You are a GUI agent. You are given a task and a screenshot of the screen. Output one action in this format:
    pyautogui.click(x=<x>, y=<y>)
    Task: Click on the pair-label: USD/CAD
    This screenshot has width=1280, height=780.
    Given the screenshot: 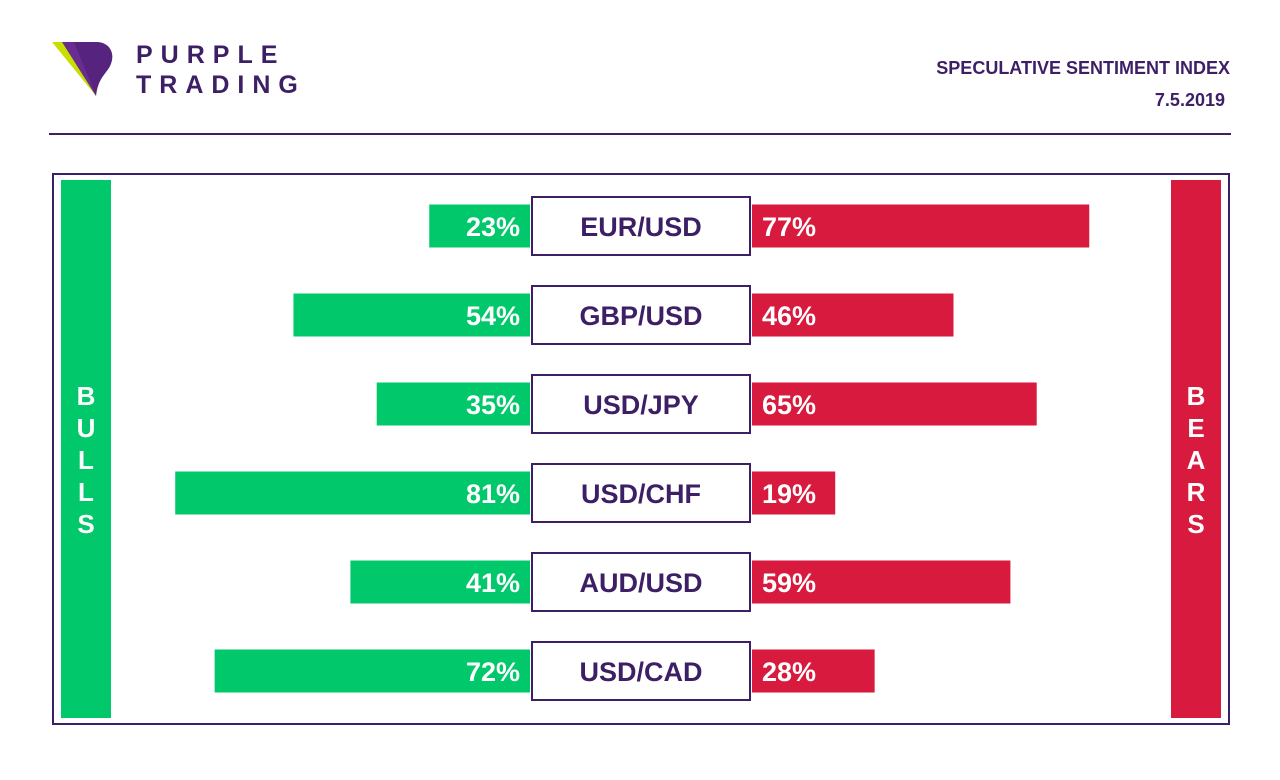 What is the action you would take?
    pyautogui.click(x=640, y=672)
    